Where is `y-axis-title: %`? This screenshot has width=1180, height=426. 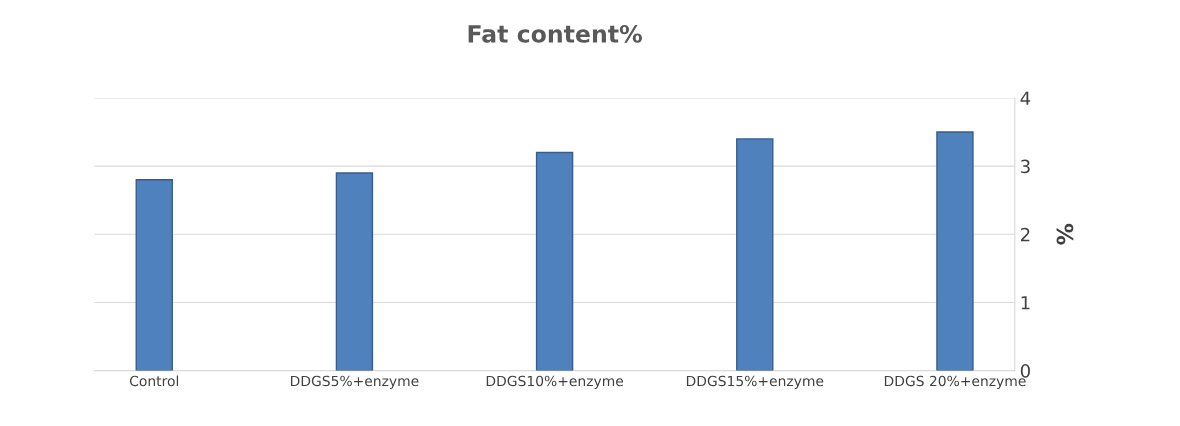 y-axis-title: % is located at coordinates (1065, 234).